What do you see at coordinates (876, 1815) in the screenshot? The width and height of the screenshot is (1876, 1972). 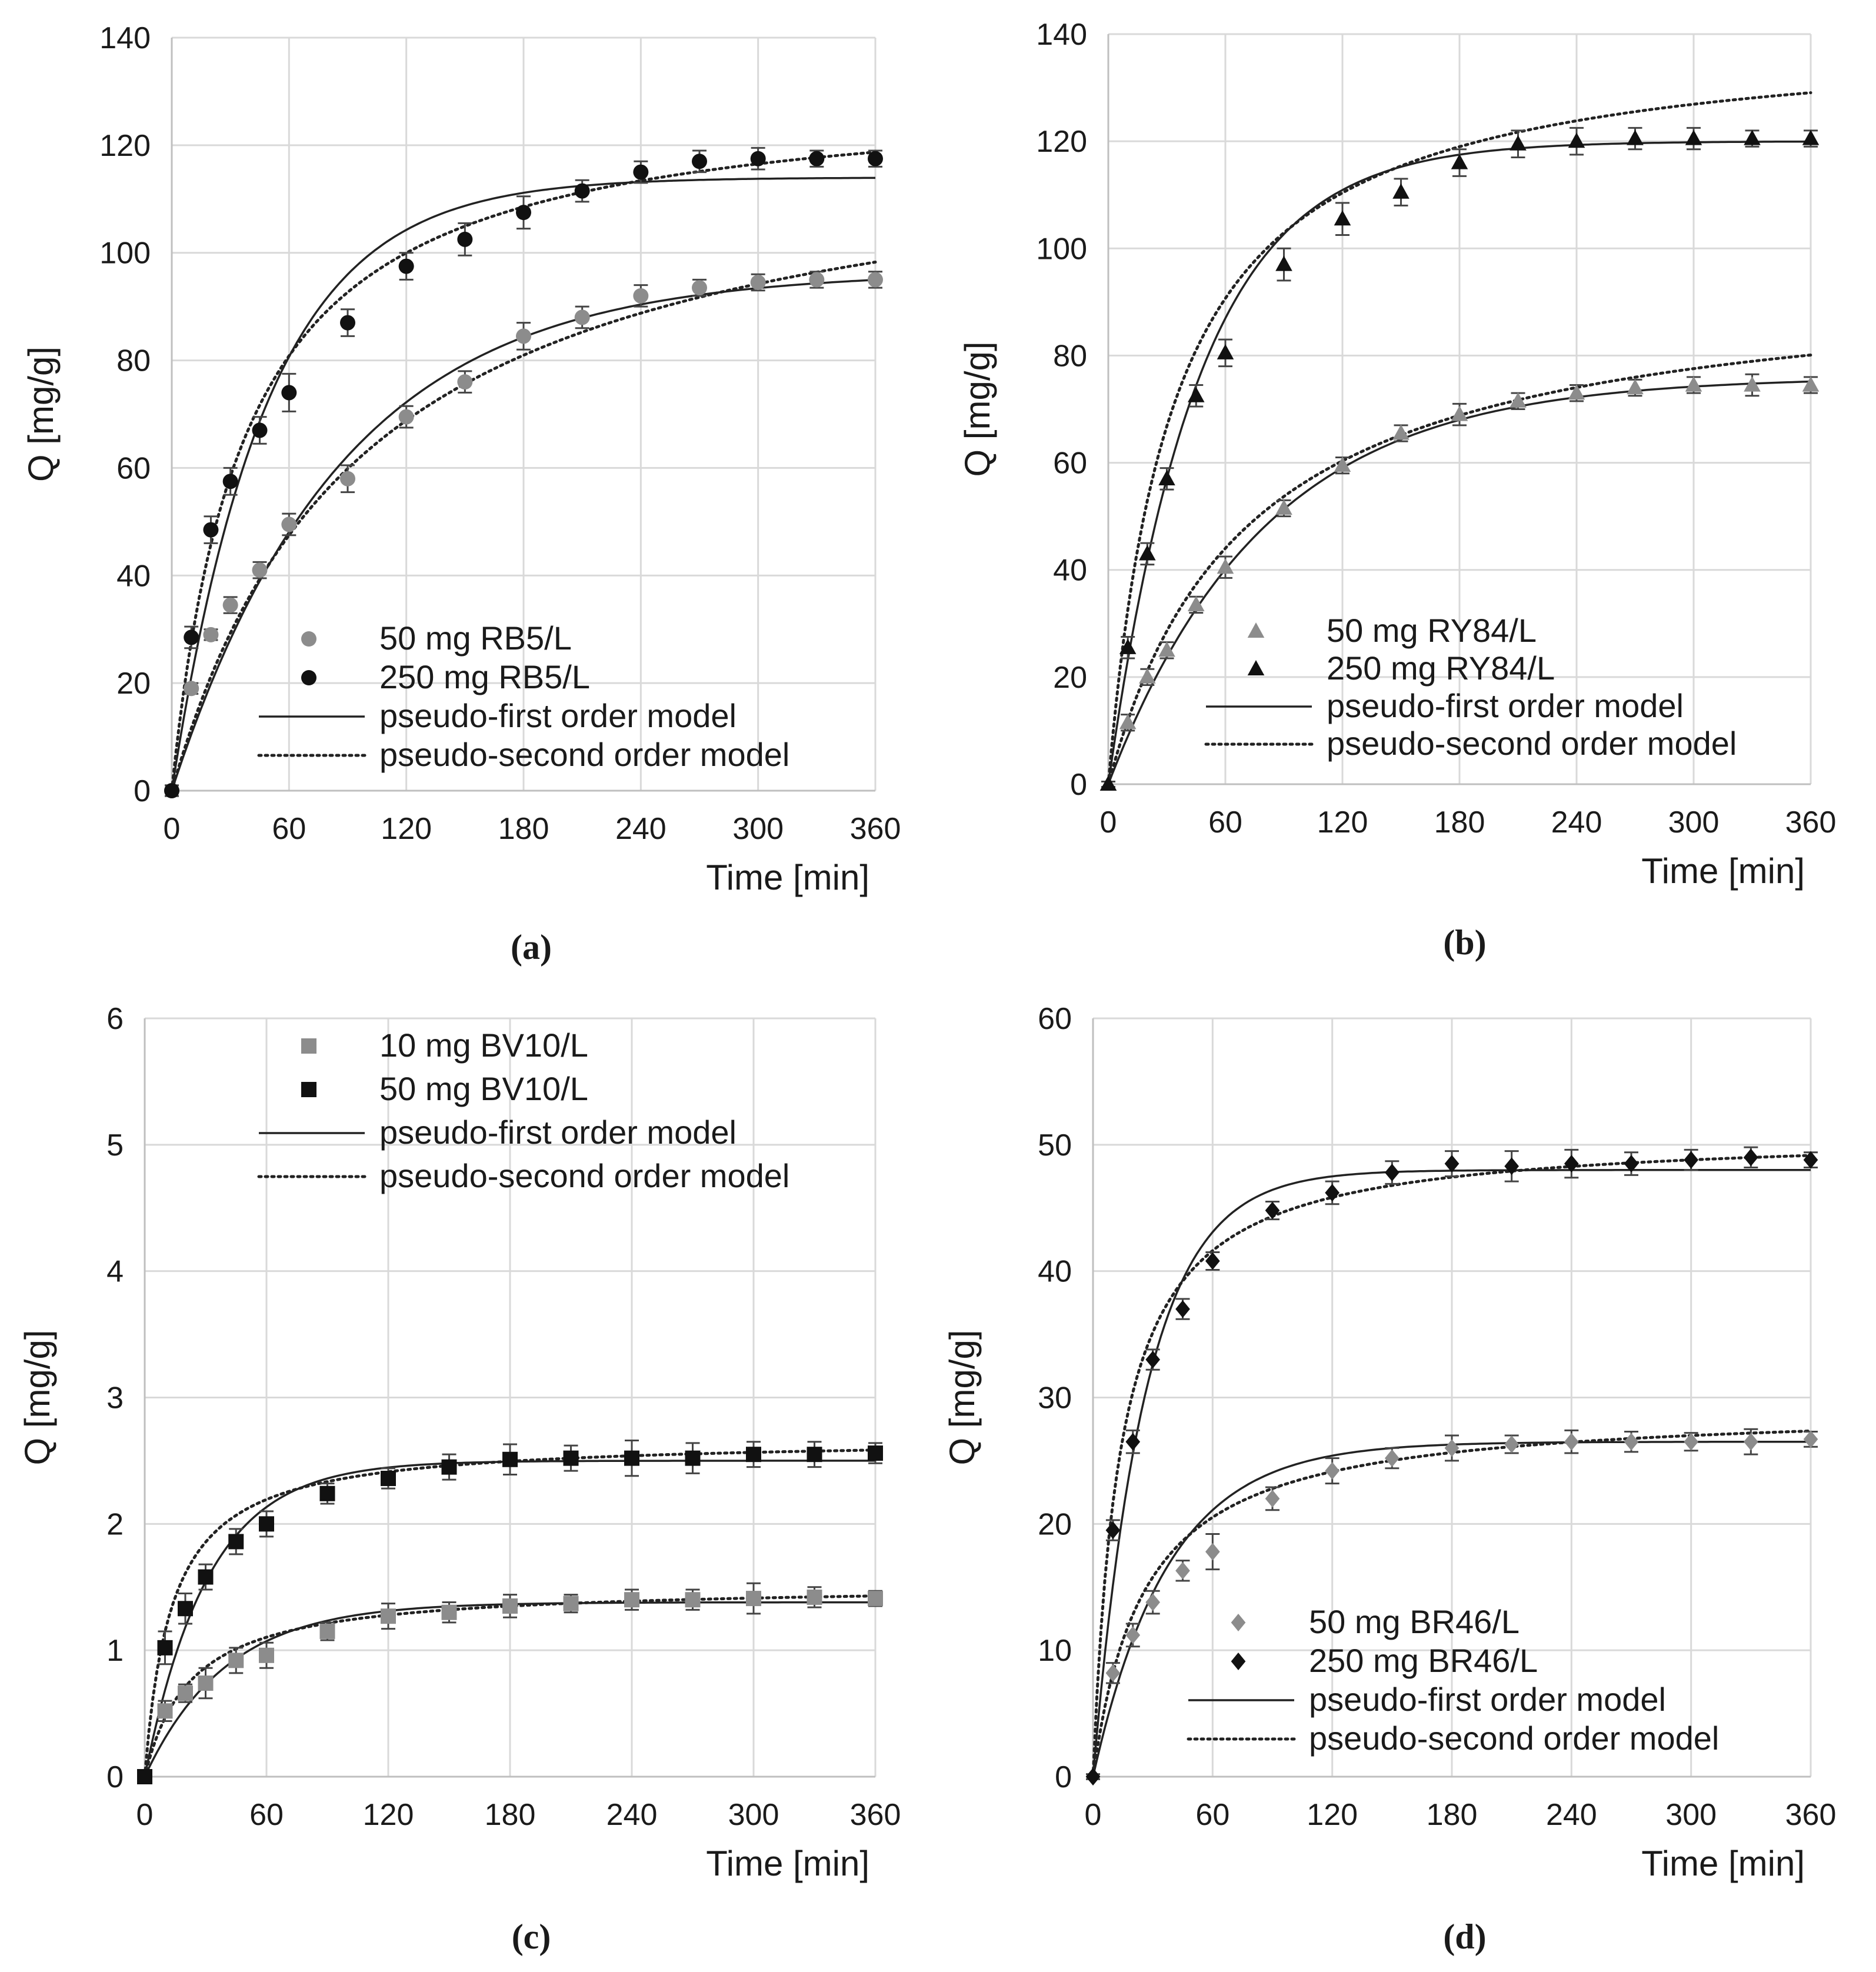 I see `x-tick-label: 360` at bounding box center [876, 1815].